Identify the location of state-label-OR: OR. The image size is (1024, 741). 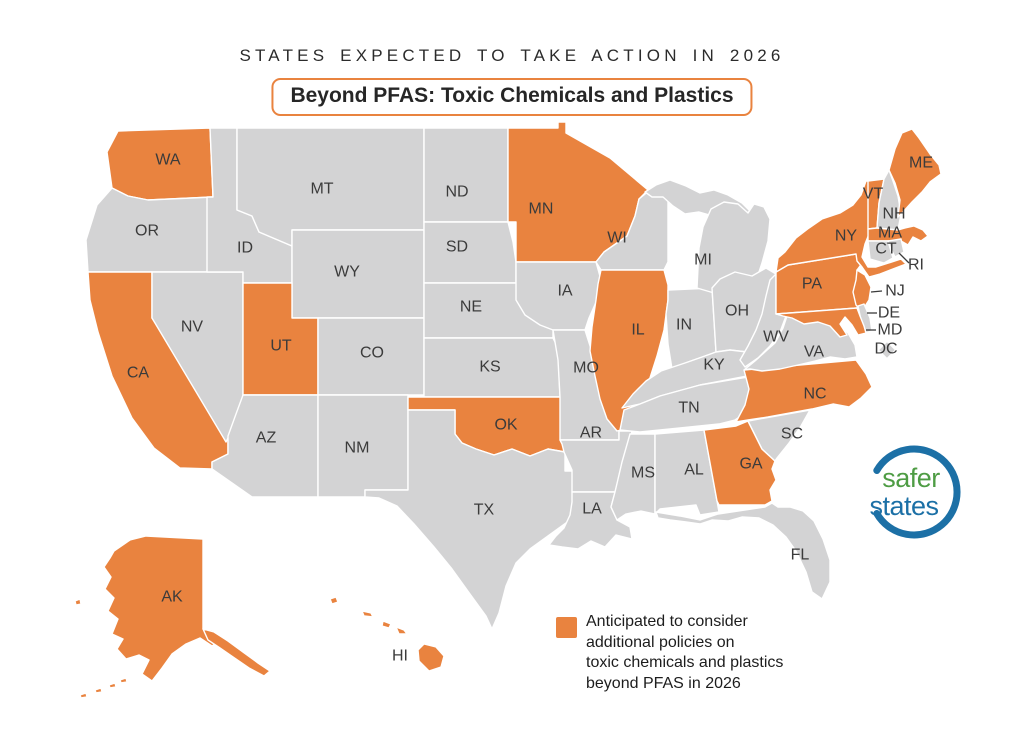
(147, 231).